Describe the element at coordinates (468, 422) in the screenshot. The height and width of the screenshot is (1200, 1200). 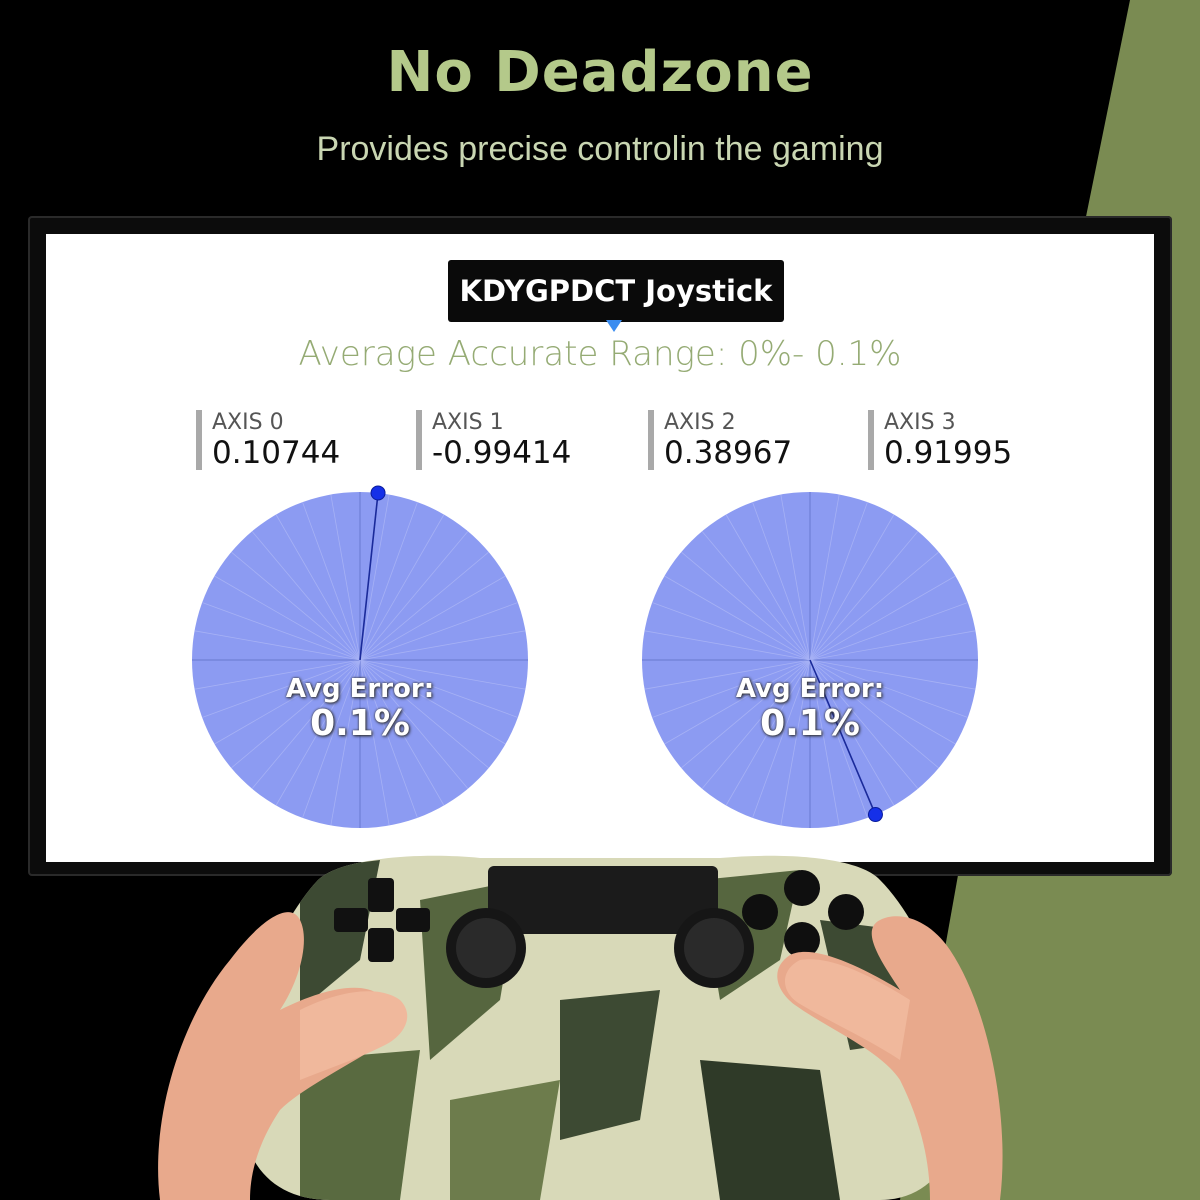
I see `axis-label: AXIS 1` at that location.